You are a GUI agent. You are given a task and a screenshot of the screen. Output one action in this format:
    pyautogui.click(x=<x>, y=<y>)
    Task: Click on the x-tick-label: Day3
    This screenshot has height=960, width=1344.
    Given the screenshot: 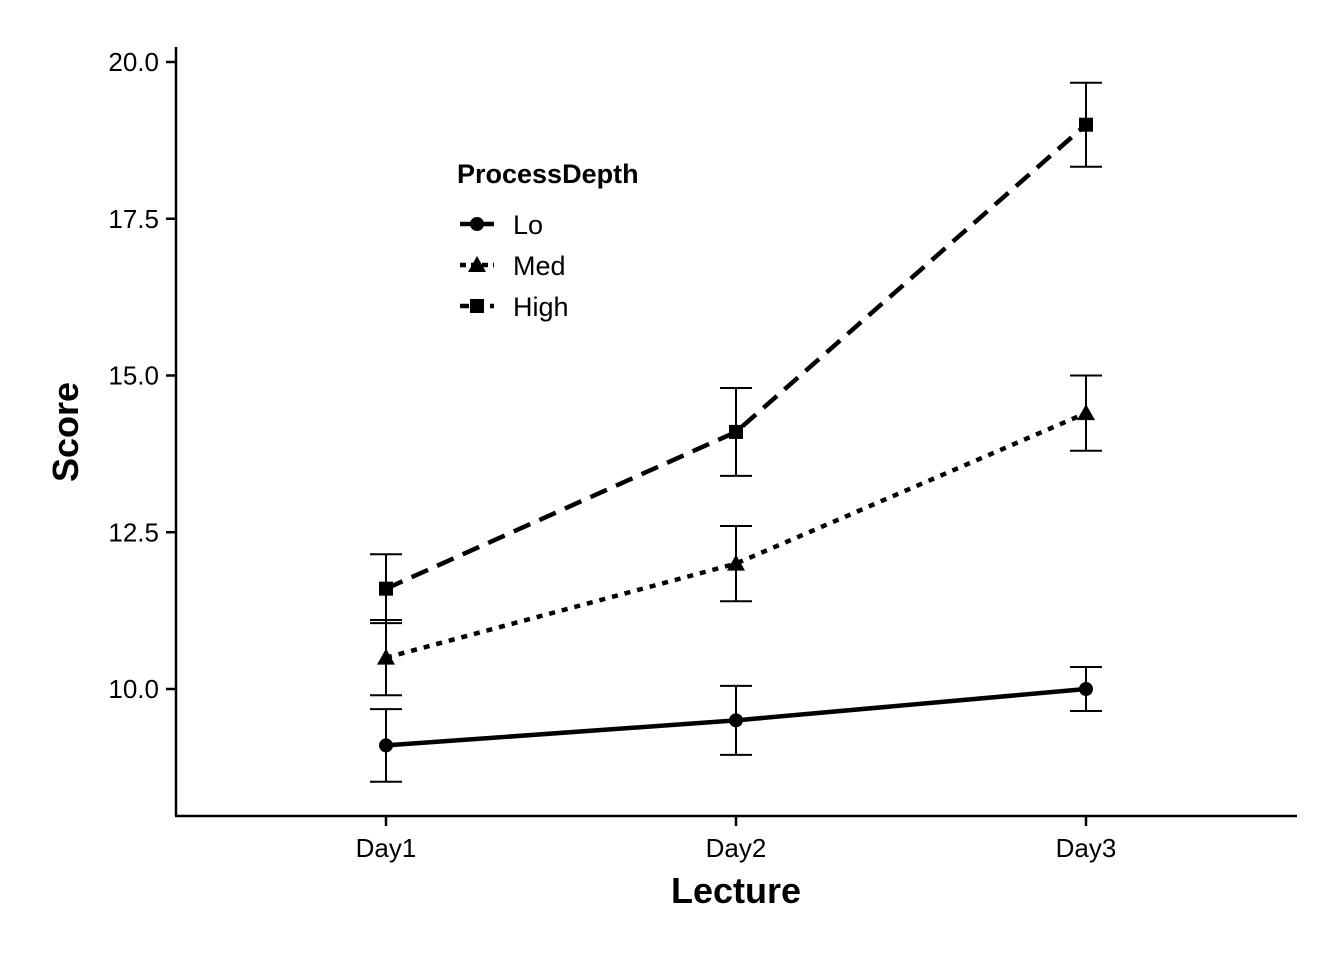 What is the action you would take?
    pyautogui.click(x=1086, y=848)
    